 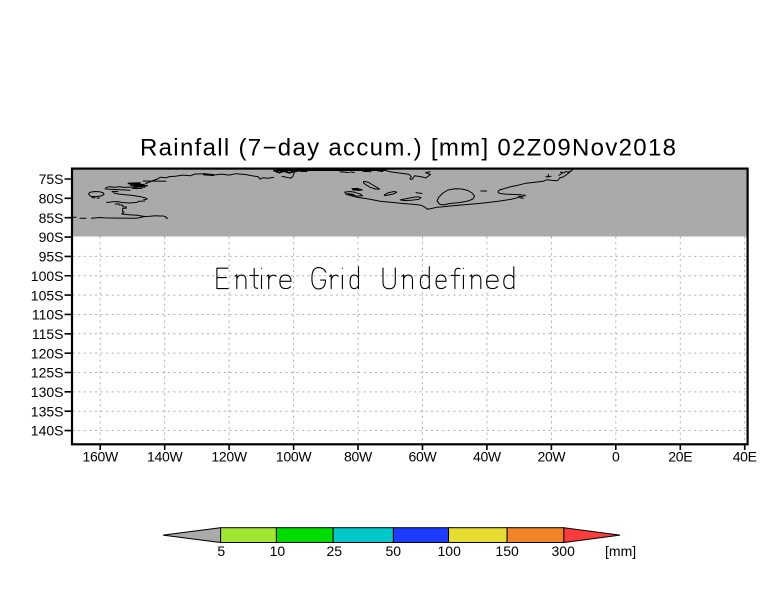 I want to click on svg-text: 40E, so click(x=745, y=457).